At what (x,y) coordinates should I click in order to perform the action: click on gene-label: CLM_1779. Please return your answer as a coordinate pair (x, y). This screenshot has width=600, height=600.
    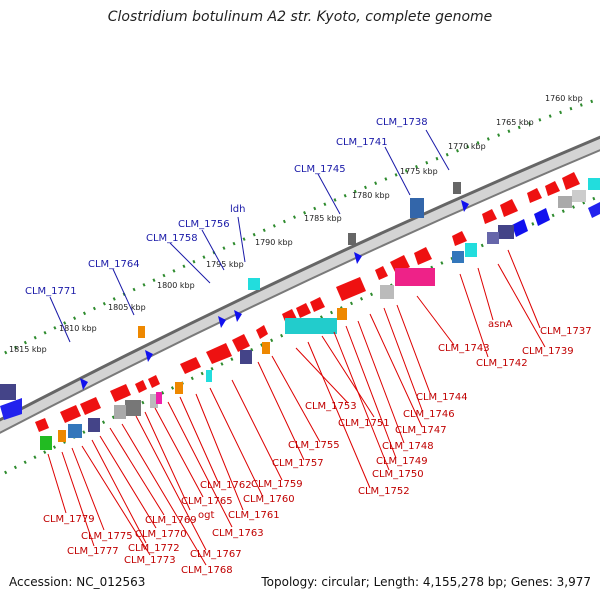
    Looking at the image, I should click on (69, 519).